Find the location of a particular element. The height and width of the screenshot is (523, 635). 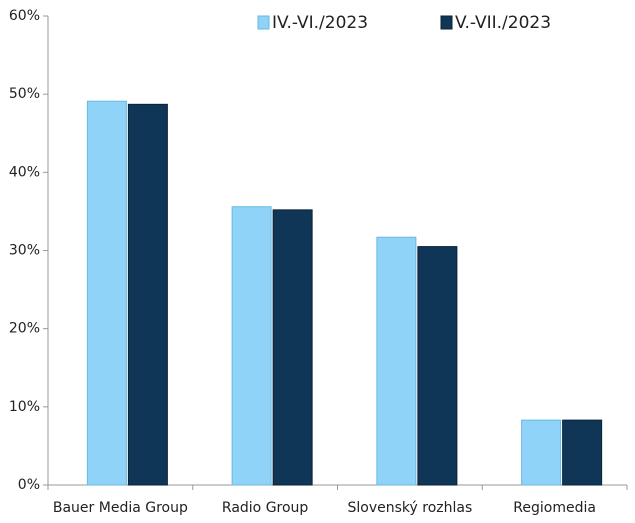

legend-label: V.-VII./2023 is located at coordinates (503, 23).